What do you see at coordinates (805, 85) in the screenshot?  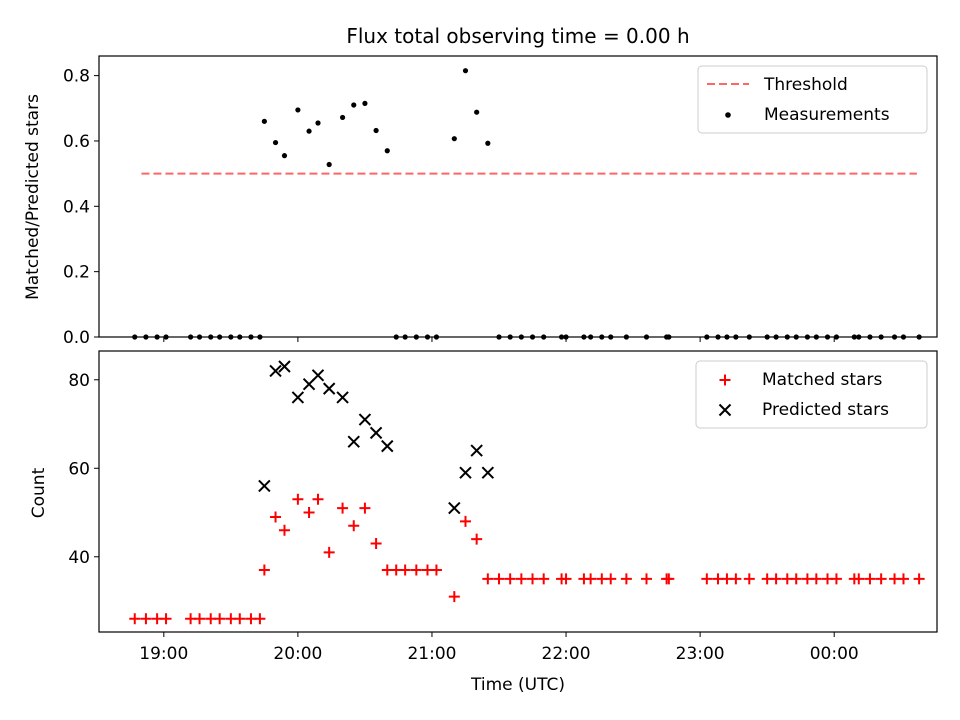 I see `legend-threshold-label: Threshold` at bounding box center [805, 85].